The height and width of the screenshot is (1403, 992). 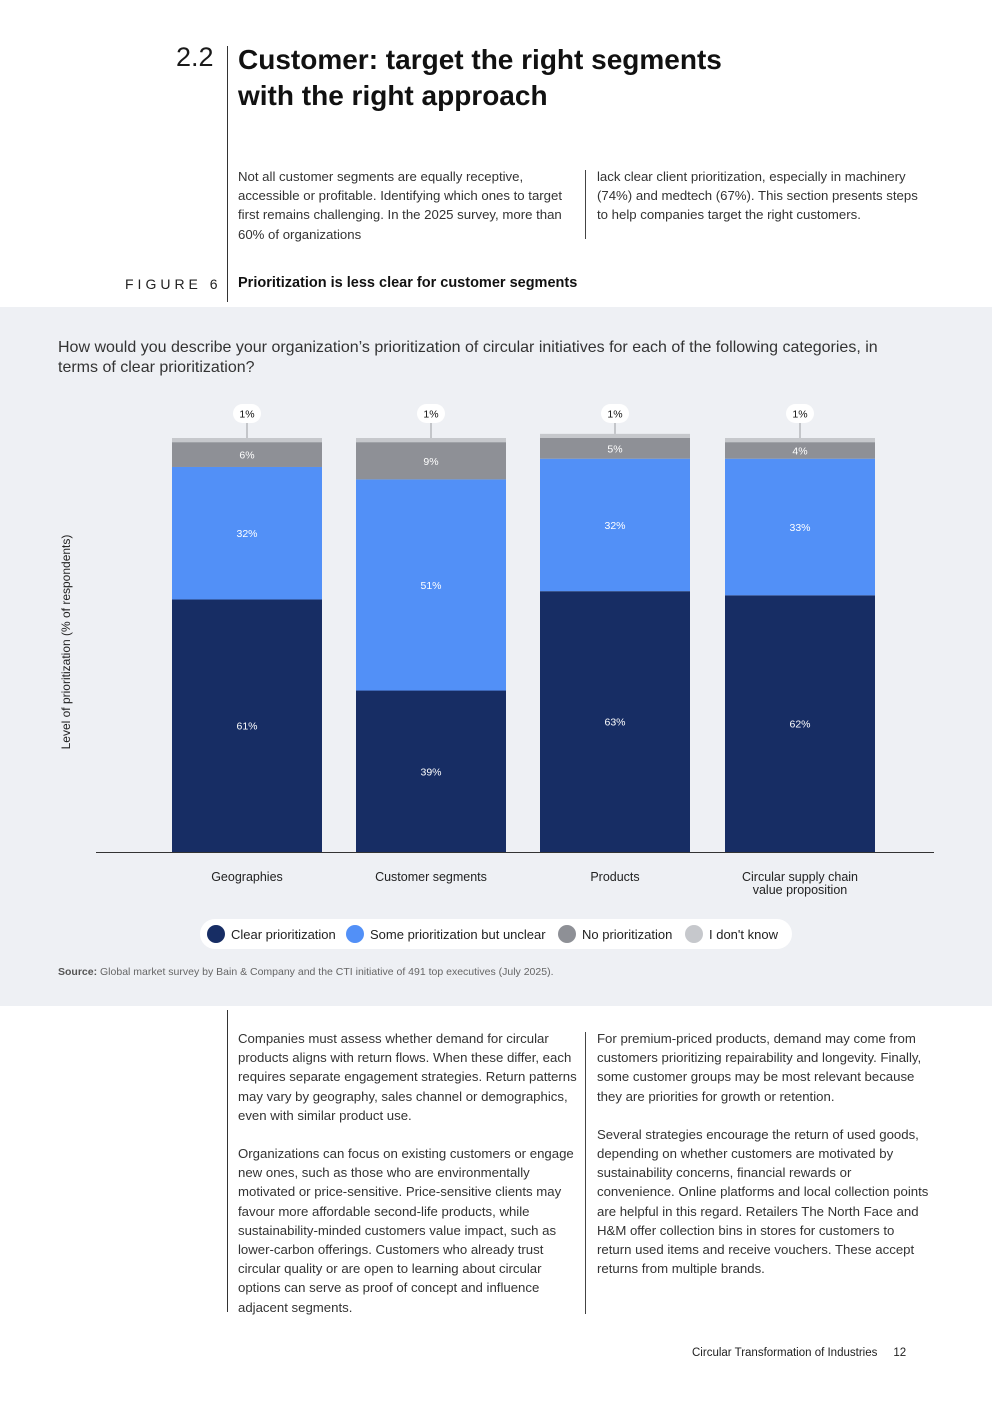 I want to click on bar-segment-some-prioritization-but-unclear-geographies, so click(x=247, y=533).